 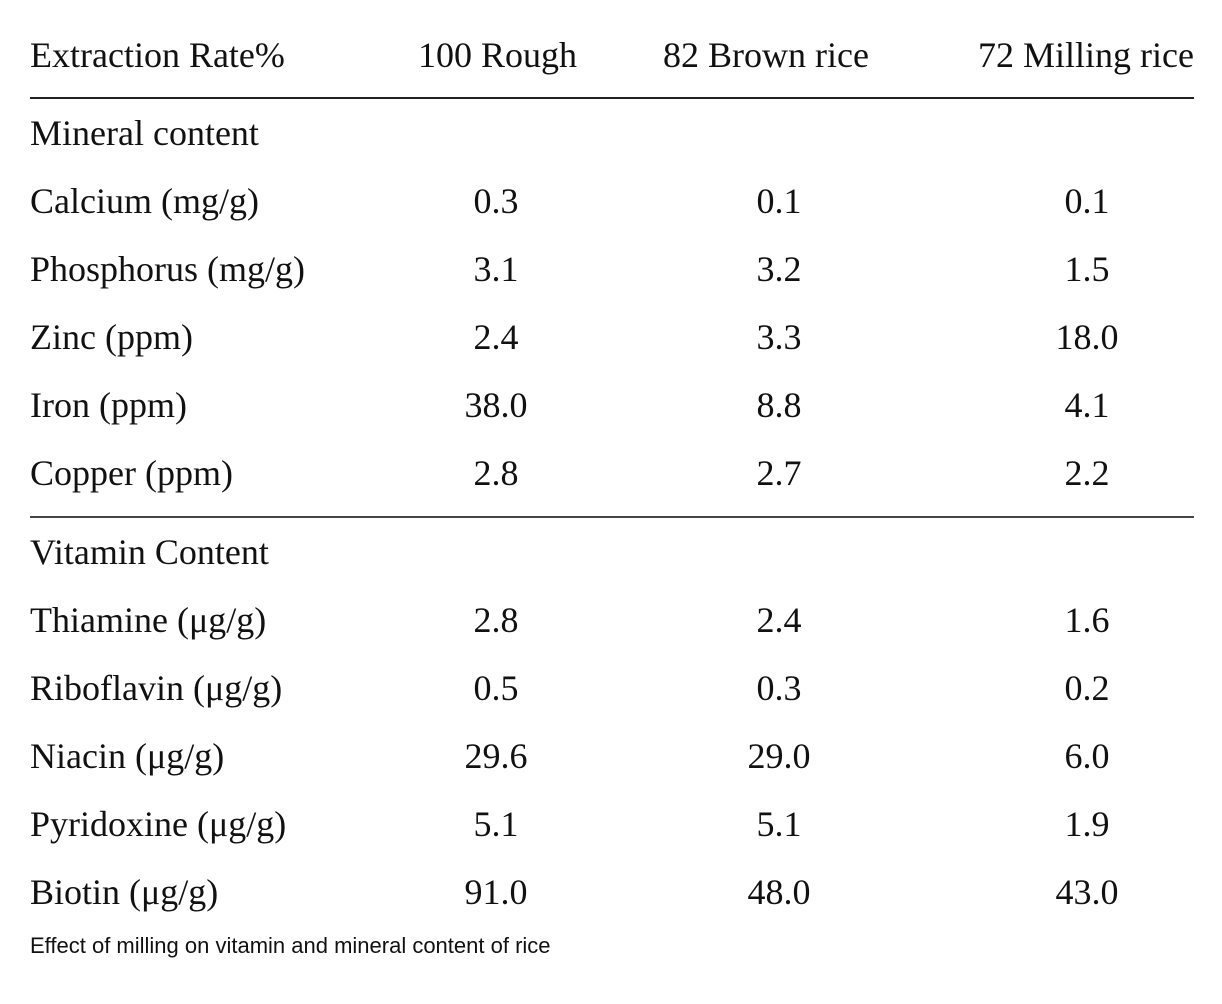 What do you see at coordinates (779, 824) in the screenshot?
I see `value-brown-rice: 5.1` at bounding box center [779, 824].